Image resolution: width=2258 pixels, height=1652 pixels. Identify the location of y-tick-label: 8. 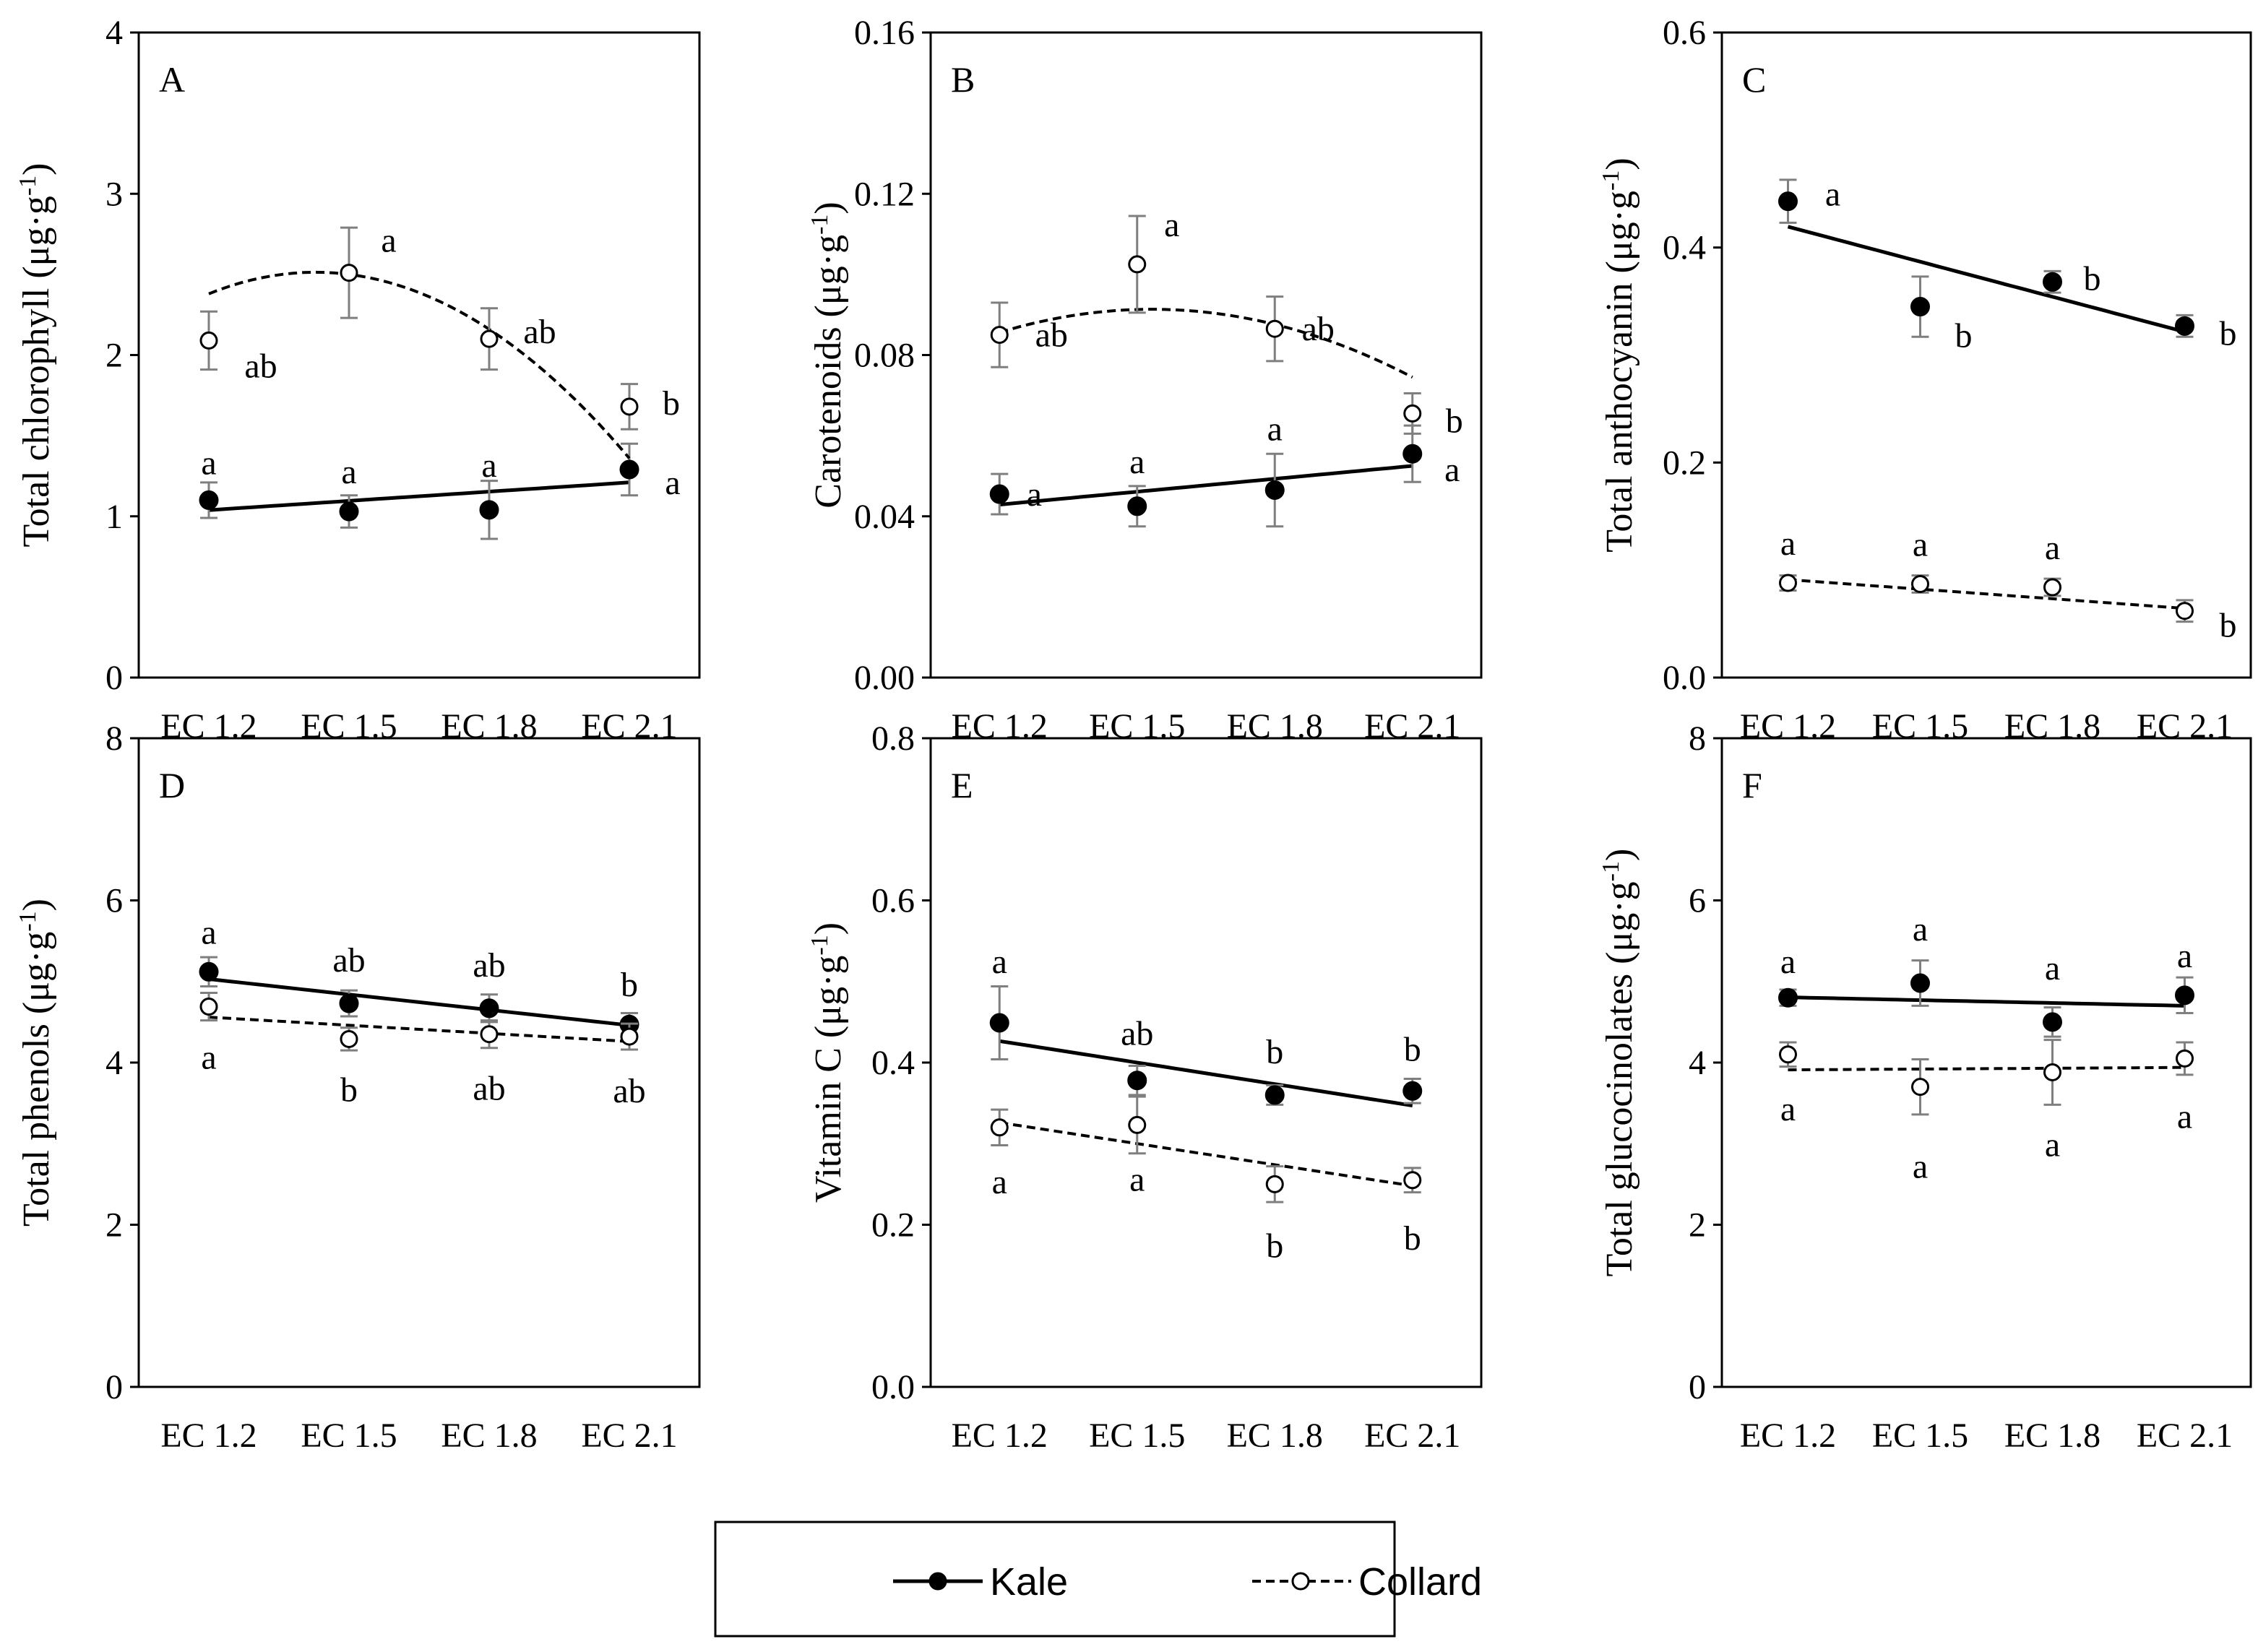
(114, 738).